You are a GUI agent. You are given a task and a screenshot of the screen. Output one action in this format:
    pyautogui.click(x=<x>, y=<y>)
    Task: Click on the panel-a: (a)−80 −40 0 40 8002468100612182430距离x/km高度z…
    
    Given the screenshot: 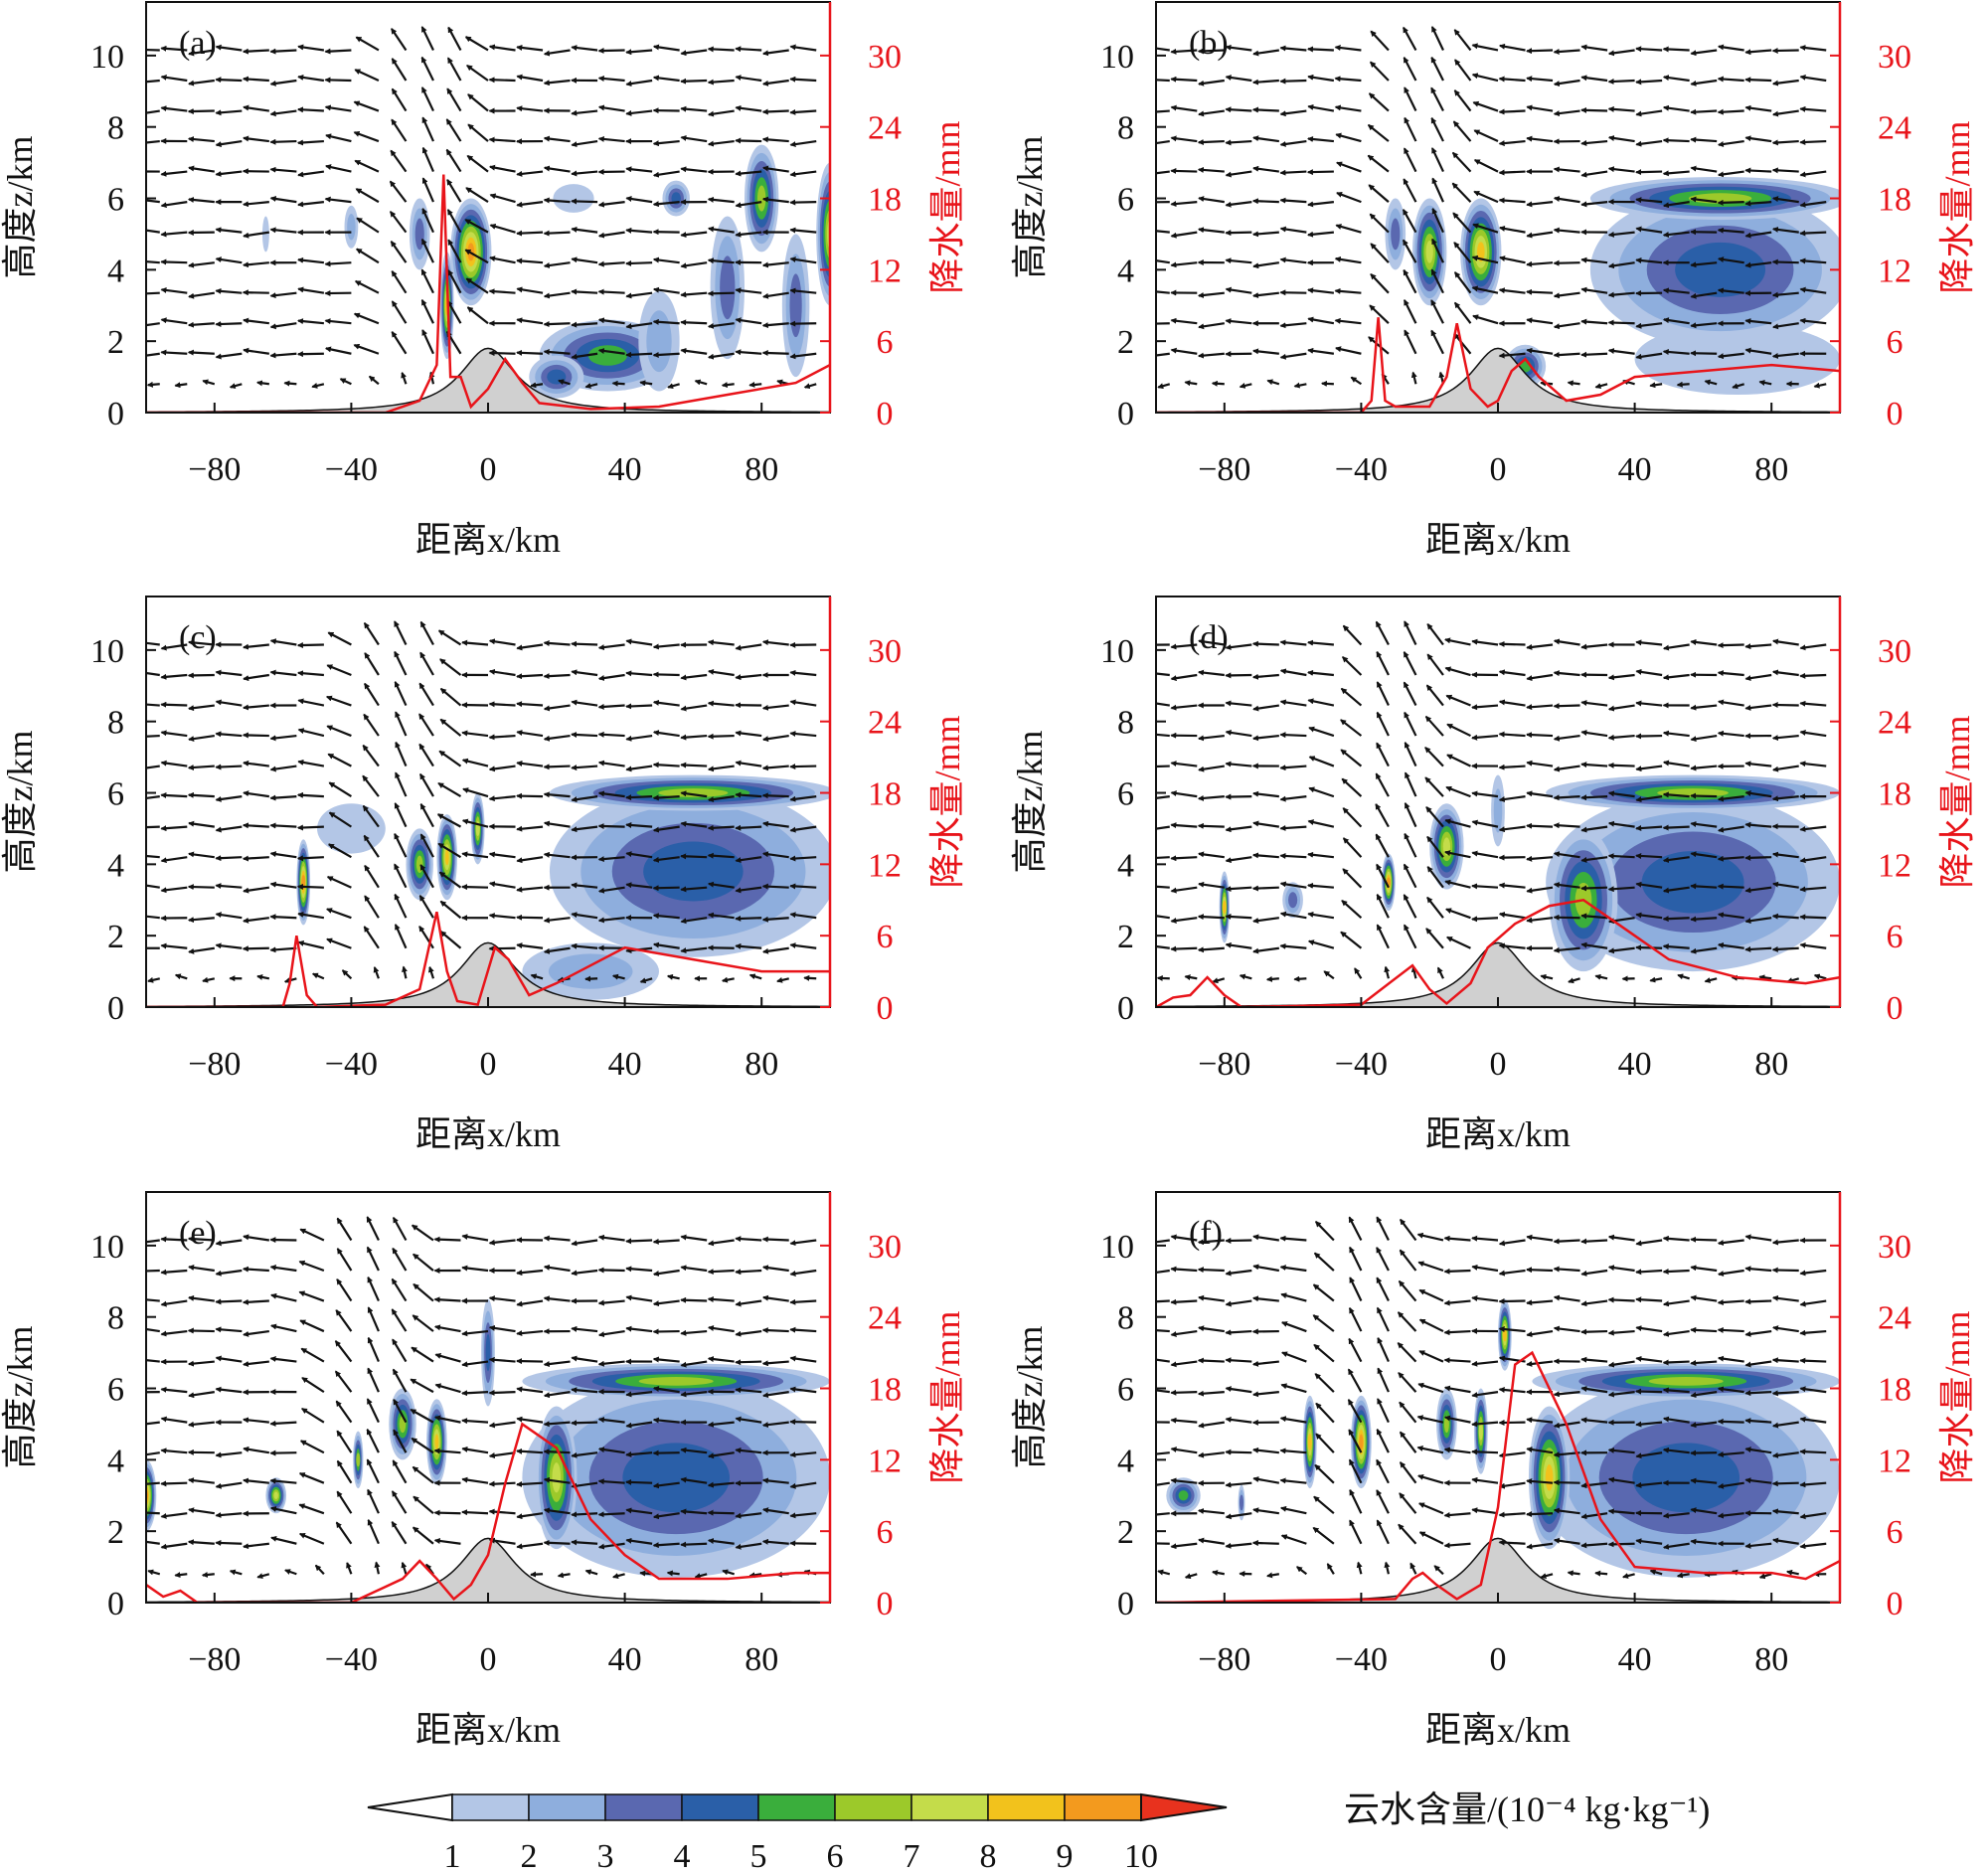 What is the action you would take?
    pyautogui.click(x=483, y=280)
    